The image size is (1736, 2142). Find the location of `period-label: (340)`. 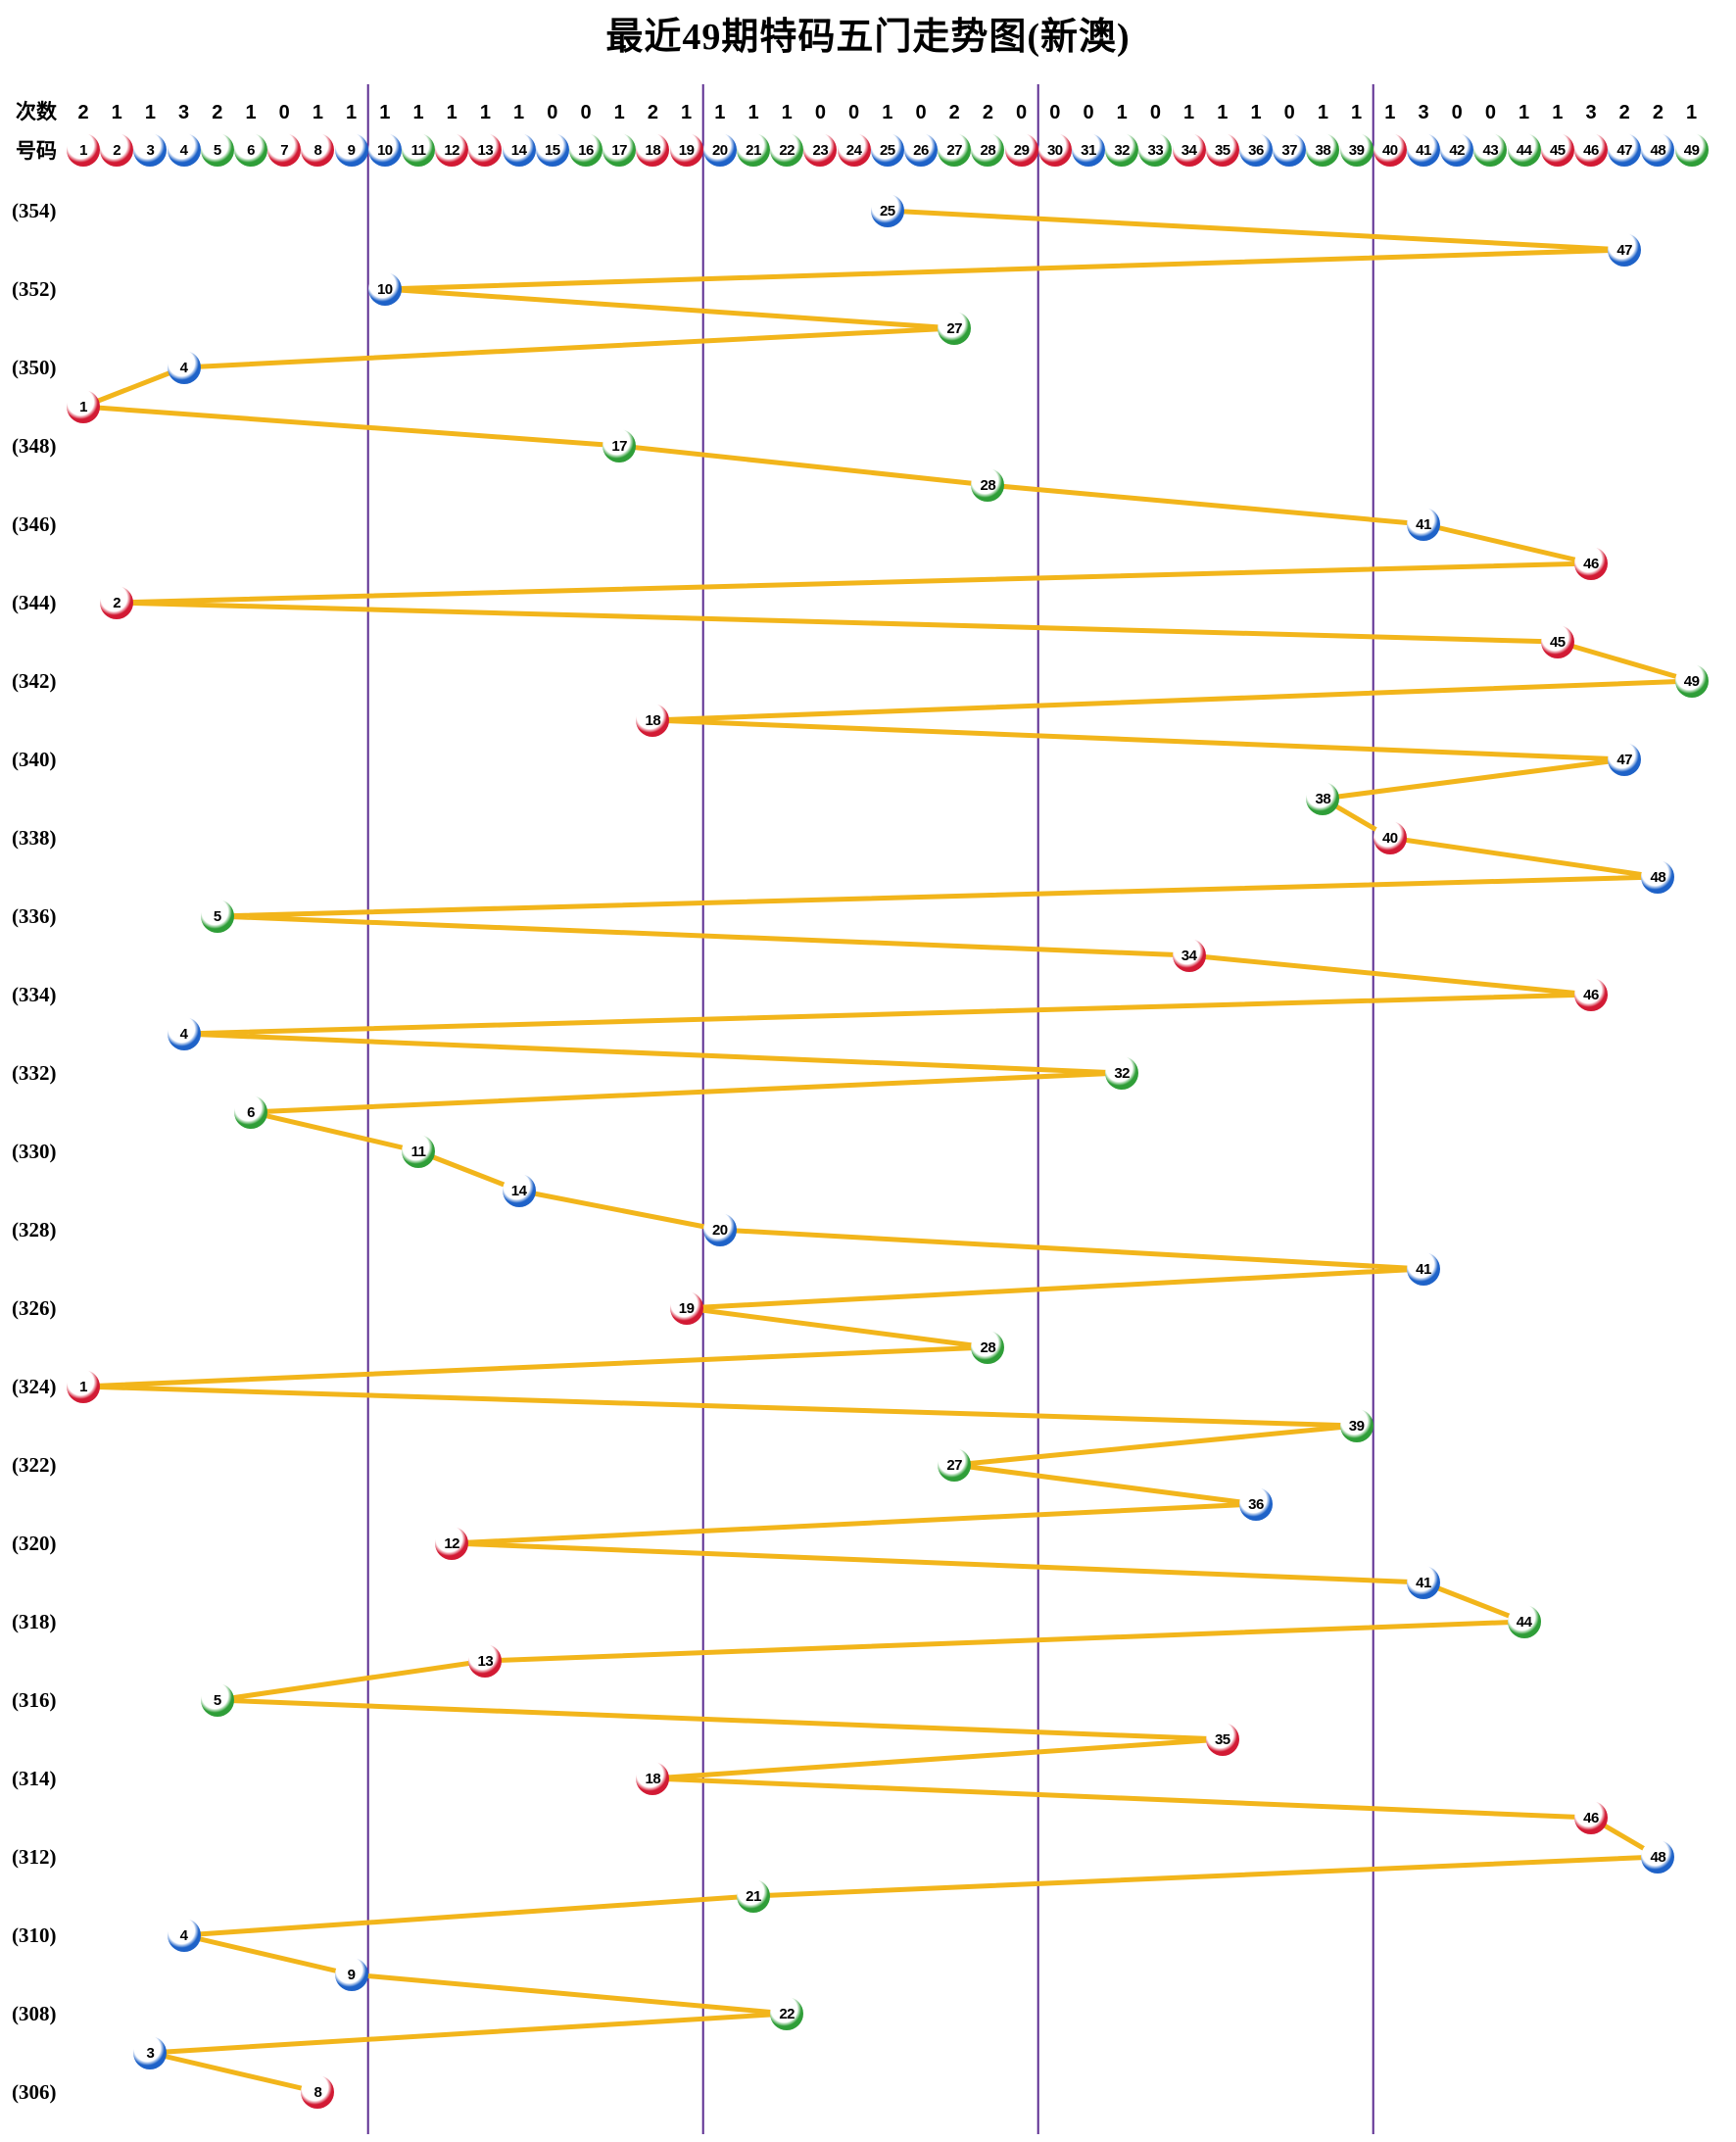

period-label: (340) is located at coordinates (34, 759).